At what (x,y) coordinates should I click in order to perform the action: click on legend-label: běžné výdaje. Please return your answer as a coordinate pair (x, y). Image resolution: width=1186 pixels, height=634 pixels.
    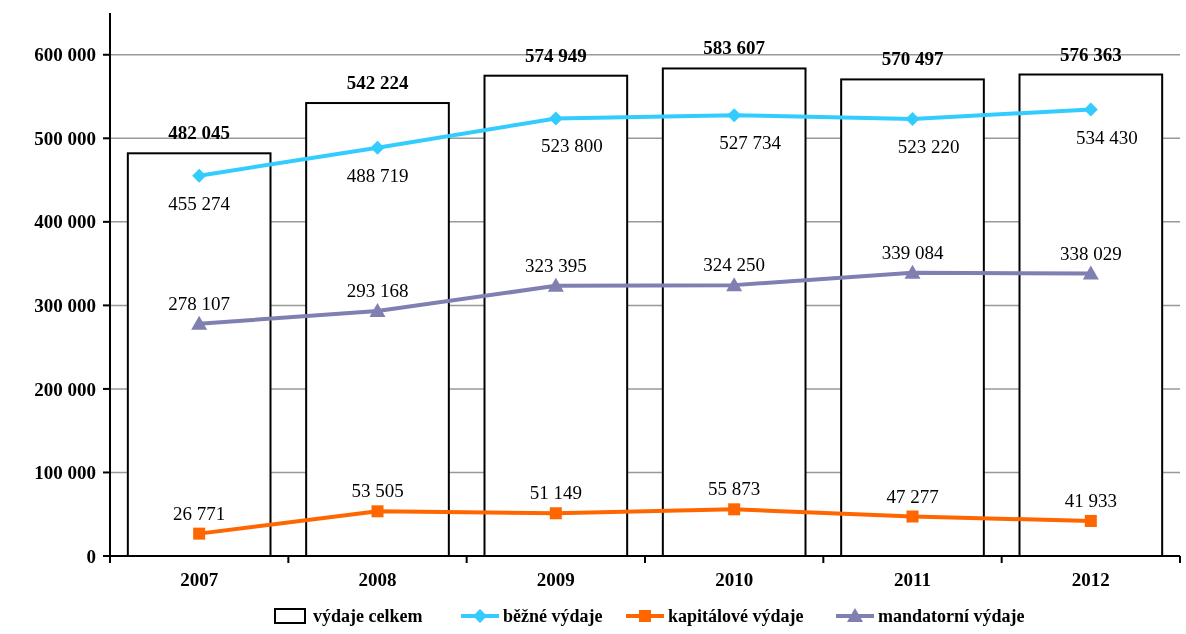
    Looking at the image, I should click on (553, 616).